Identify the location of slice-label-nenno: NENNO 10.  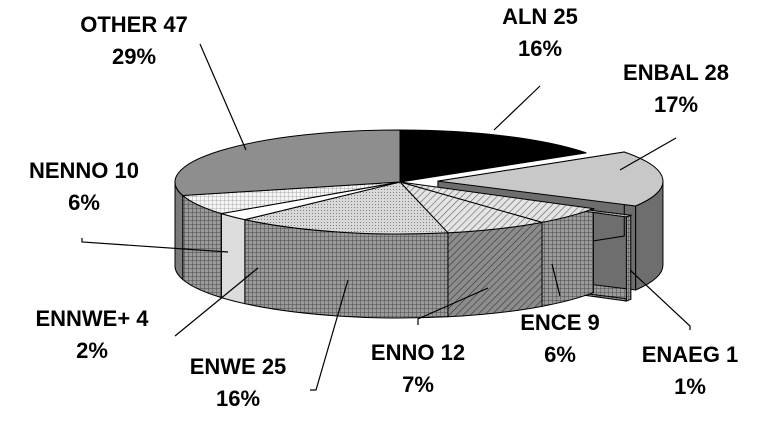
(84, 170).